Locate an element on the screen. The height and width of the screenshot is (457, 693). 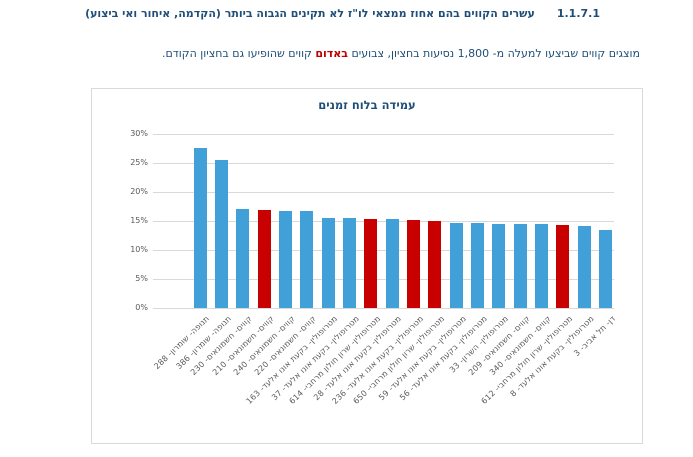
y-axis-tick-label: 20% is located at coordinates (139, 191).